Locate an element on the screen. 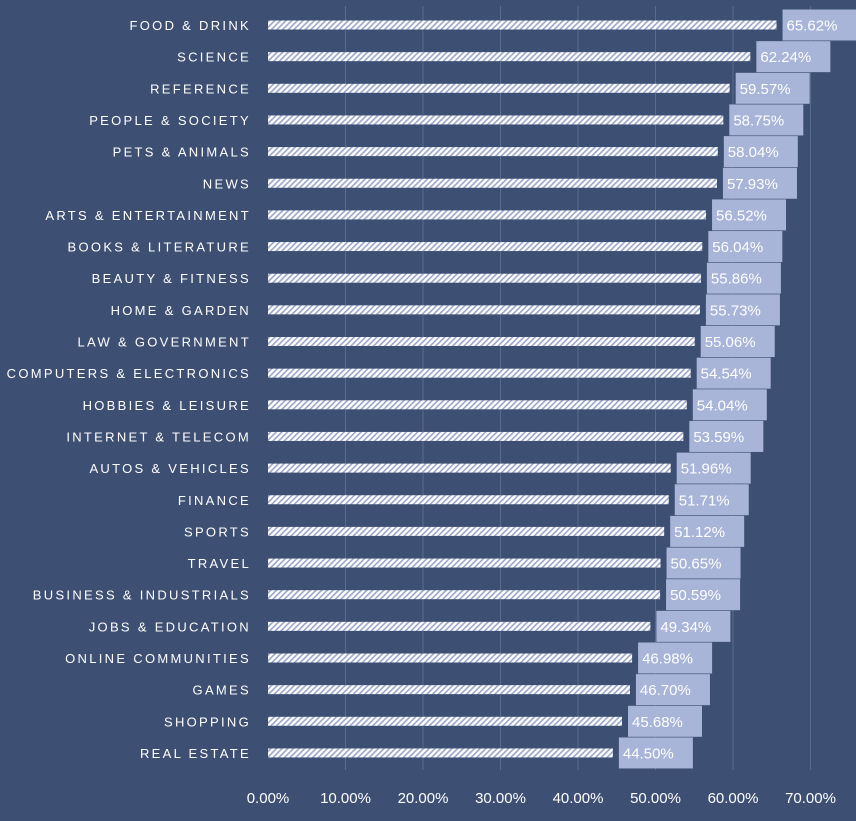 The height and width of the screenshot is (821, 856). category-label: REFERENCE is located at coordinates (200, 88).